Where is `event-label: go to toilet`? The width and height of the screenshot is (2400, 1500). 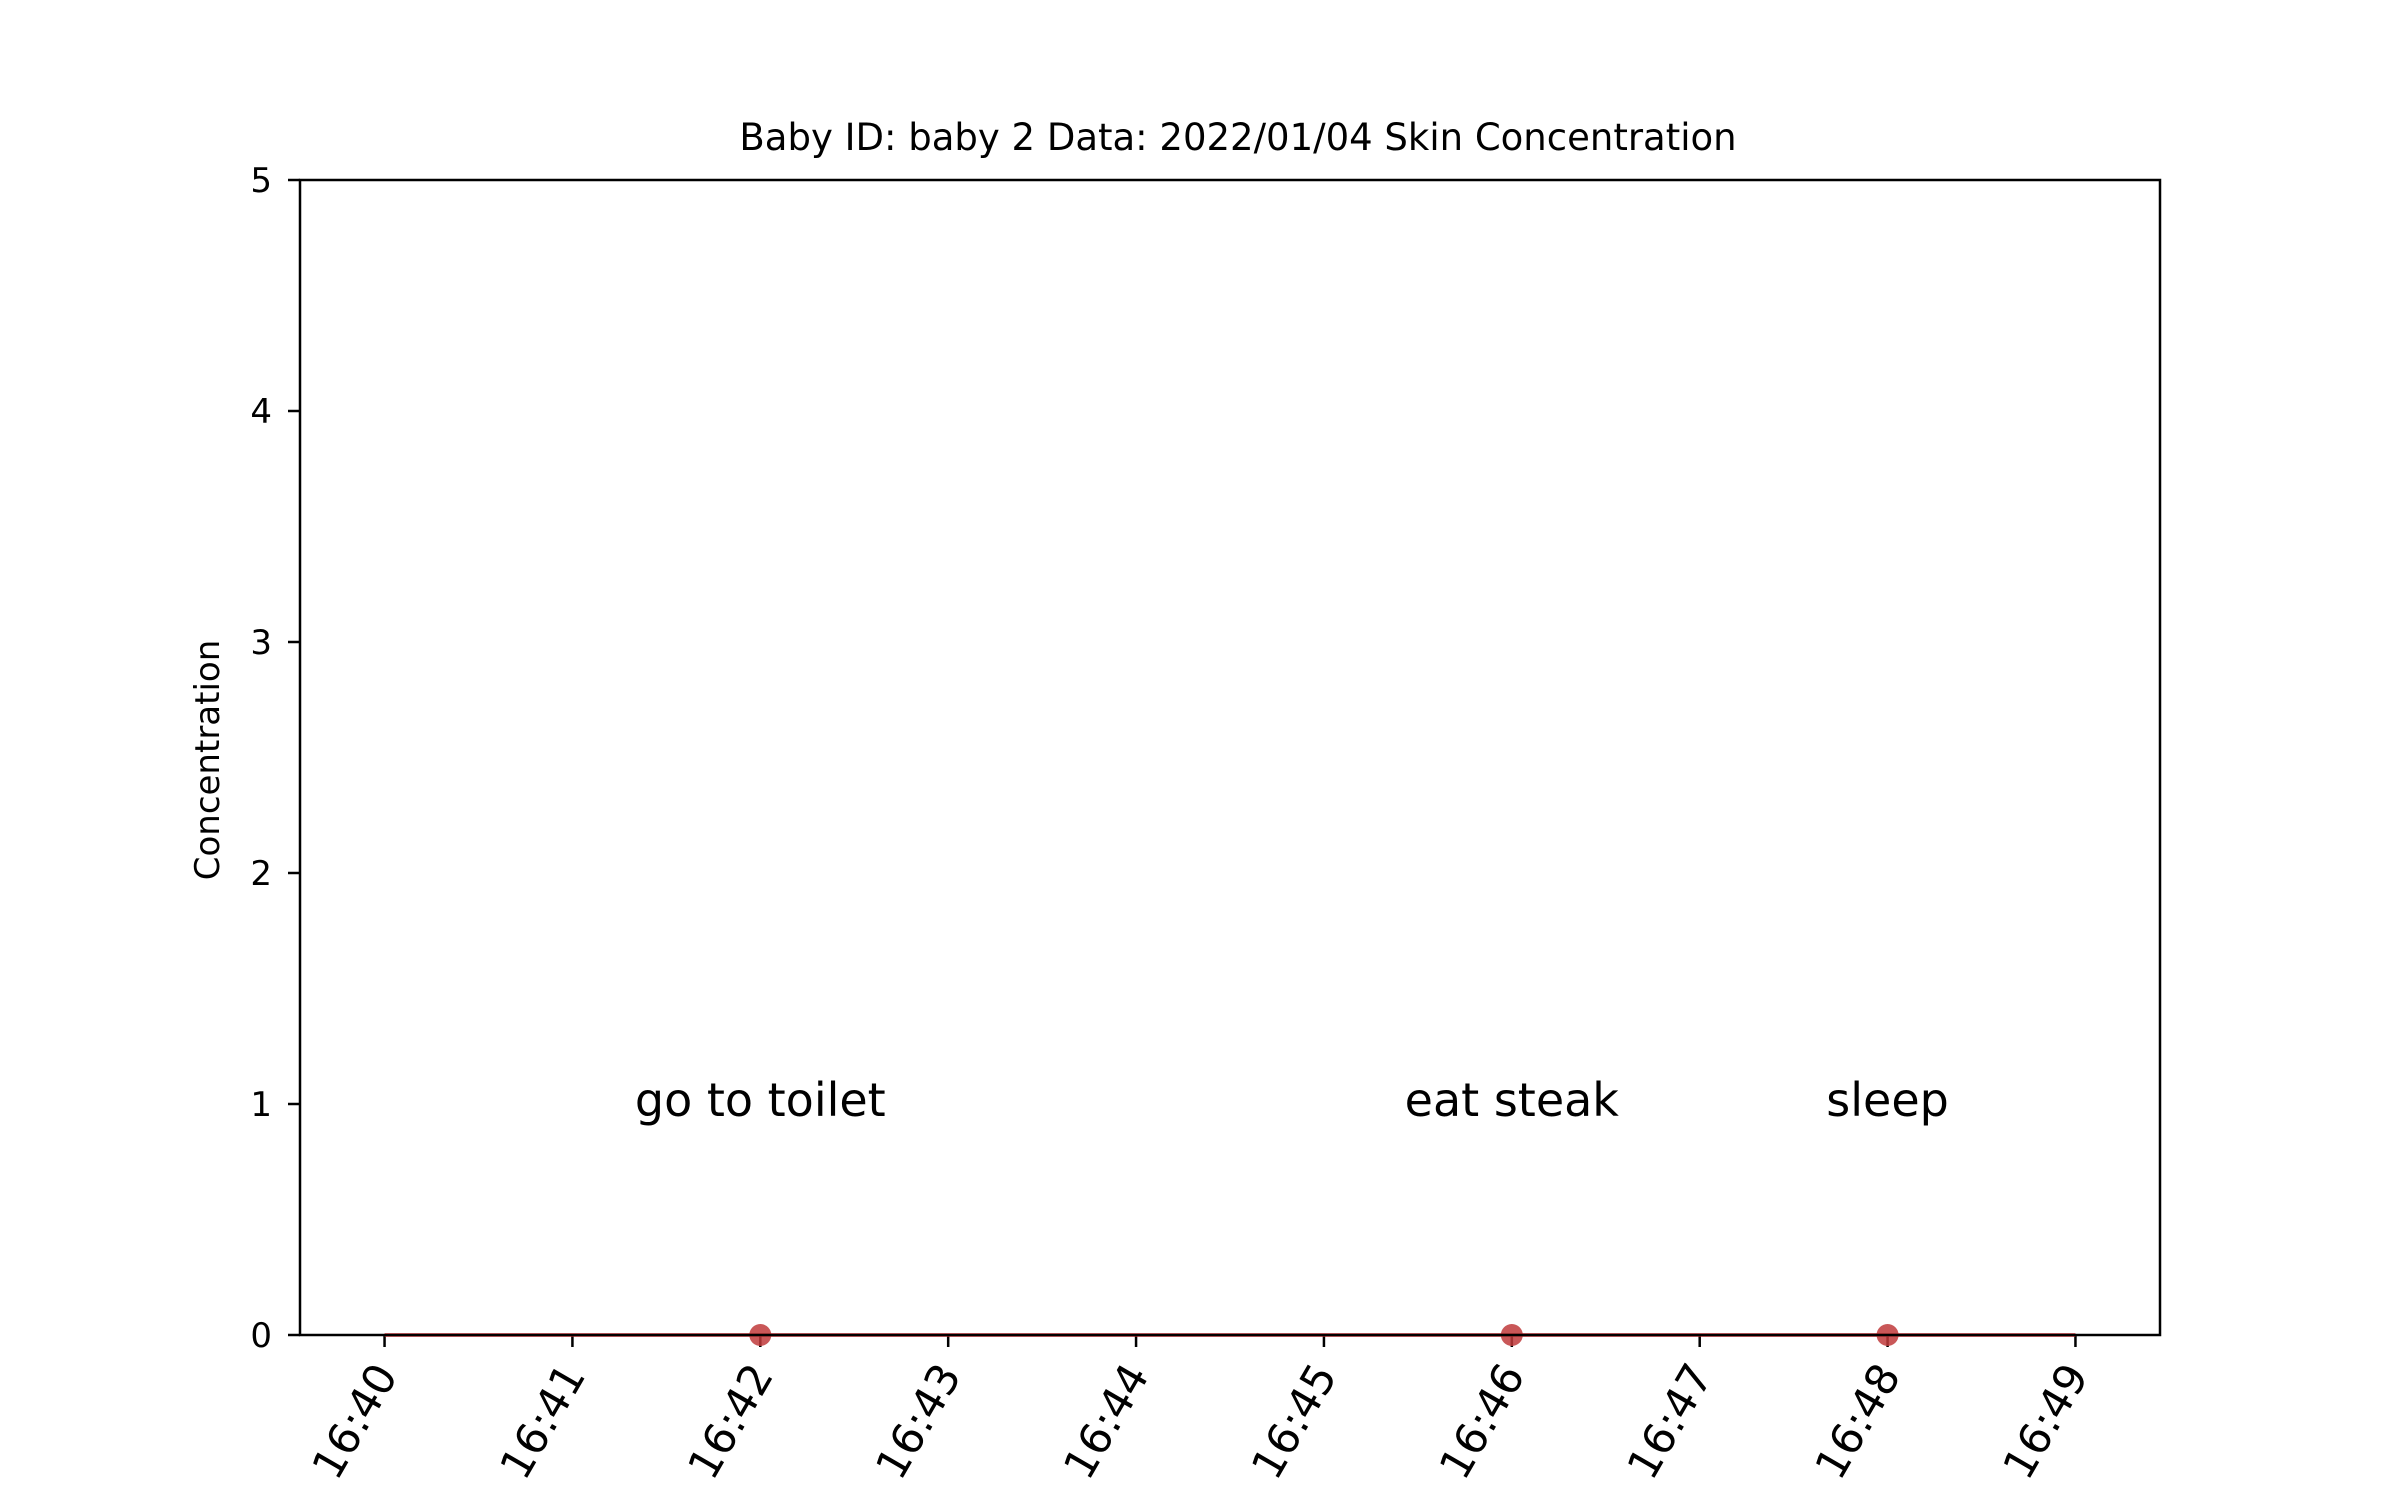
event-label: go to toilet is located at coordinates (760, 1100).